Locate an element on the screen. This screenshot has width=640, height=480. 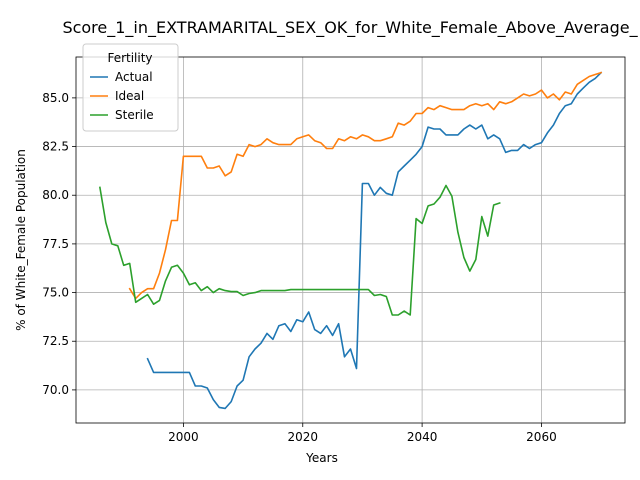
legend-box is located at coordinates (130, 87).